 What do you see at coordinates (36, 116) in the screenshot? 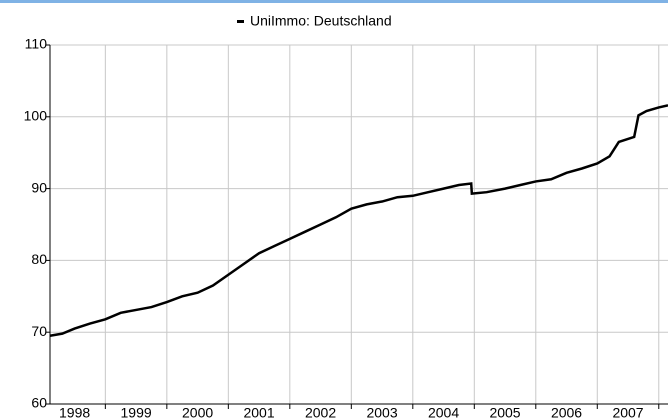
I see `y-tick-label: 100` at bounding box center [36, 116].